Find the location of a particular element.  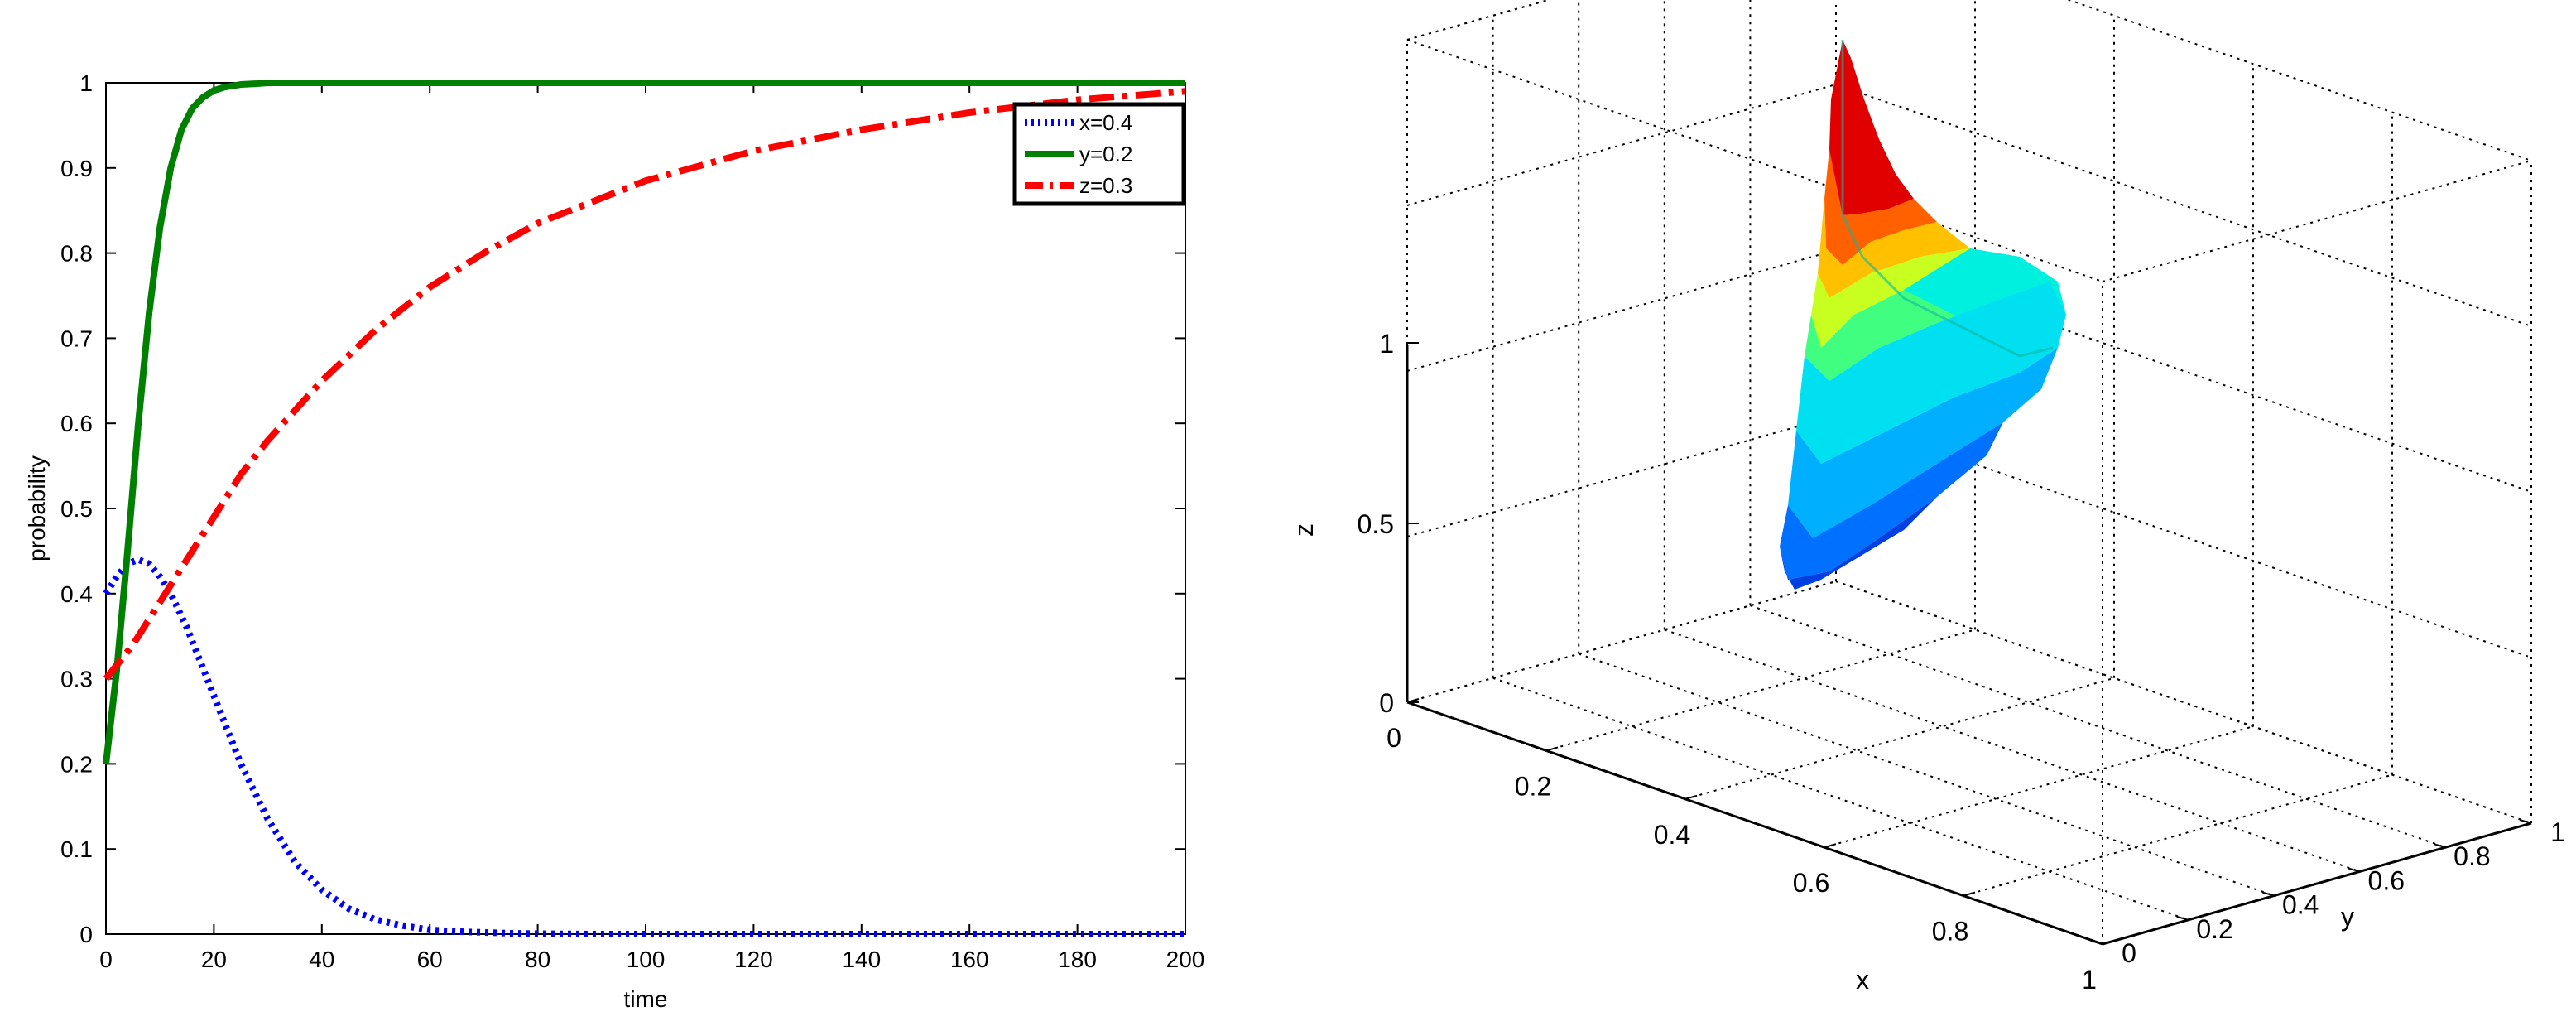

x-tick-label: 200 is located at coordinates (1185, 959).